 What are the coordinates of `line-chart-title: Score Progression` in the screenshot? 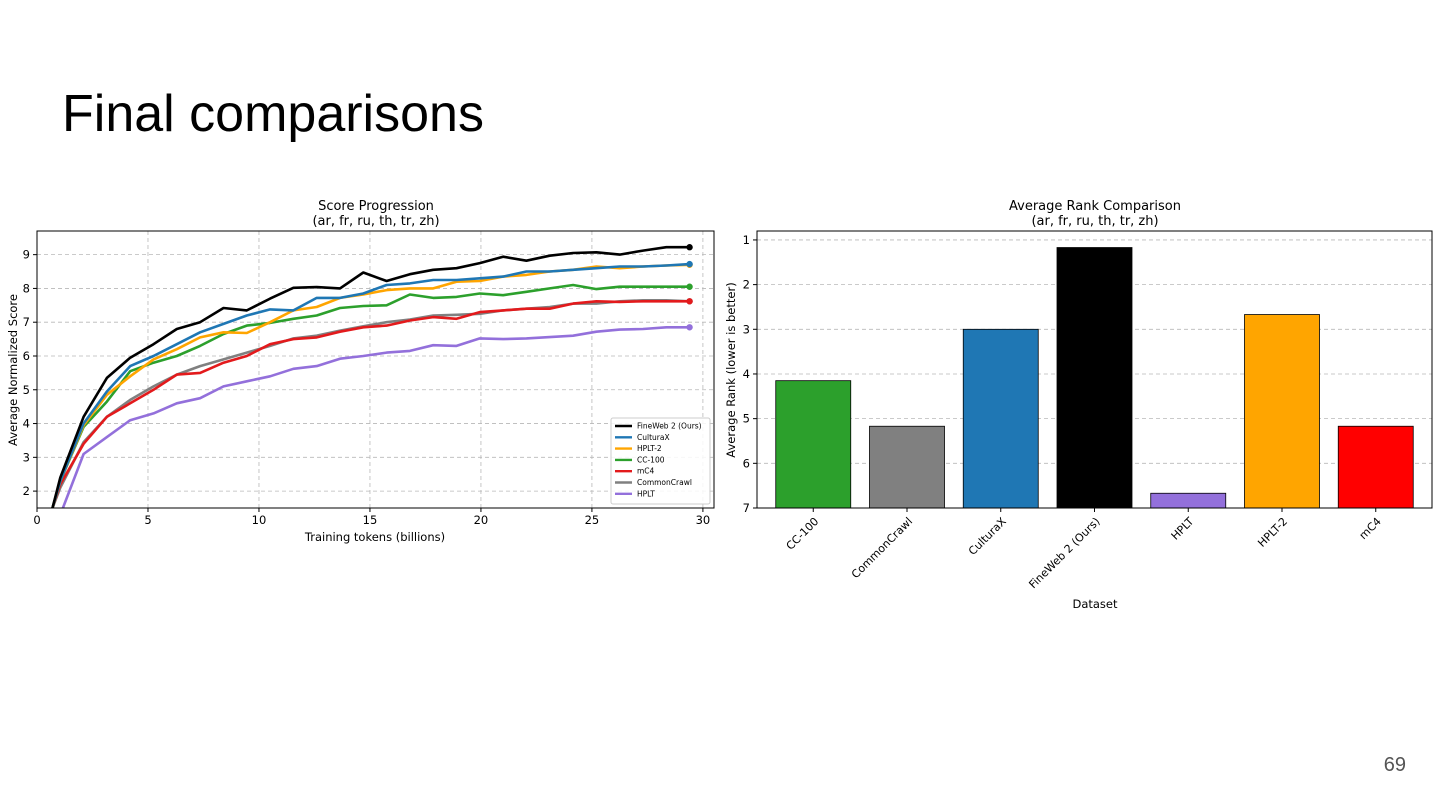 It's located at (376, 206).